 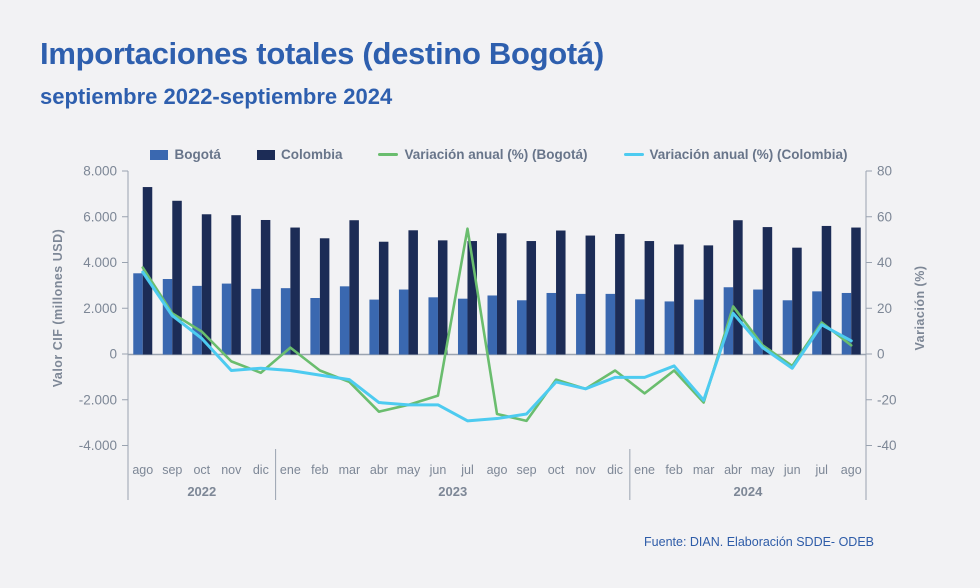 I want to click on legend-item-bogota: Bogotá, so click(x=185, y=154).